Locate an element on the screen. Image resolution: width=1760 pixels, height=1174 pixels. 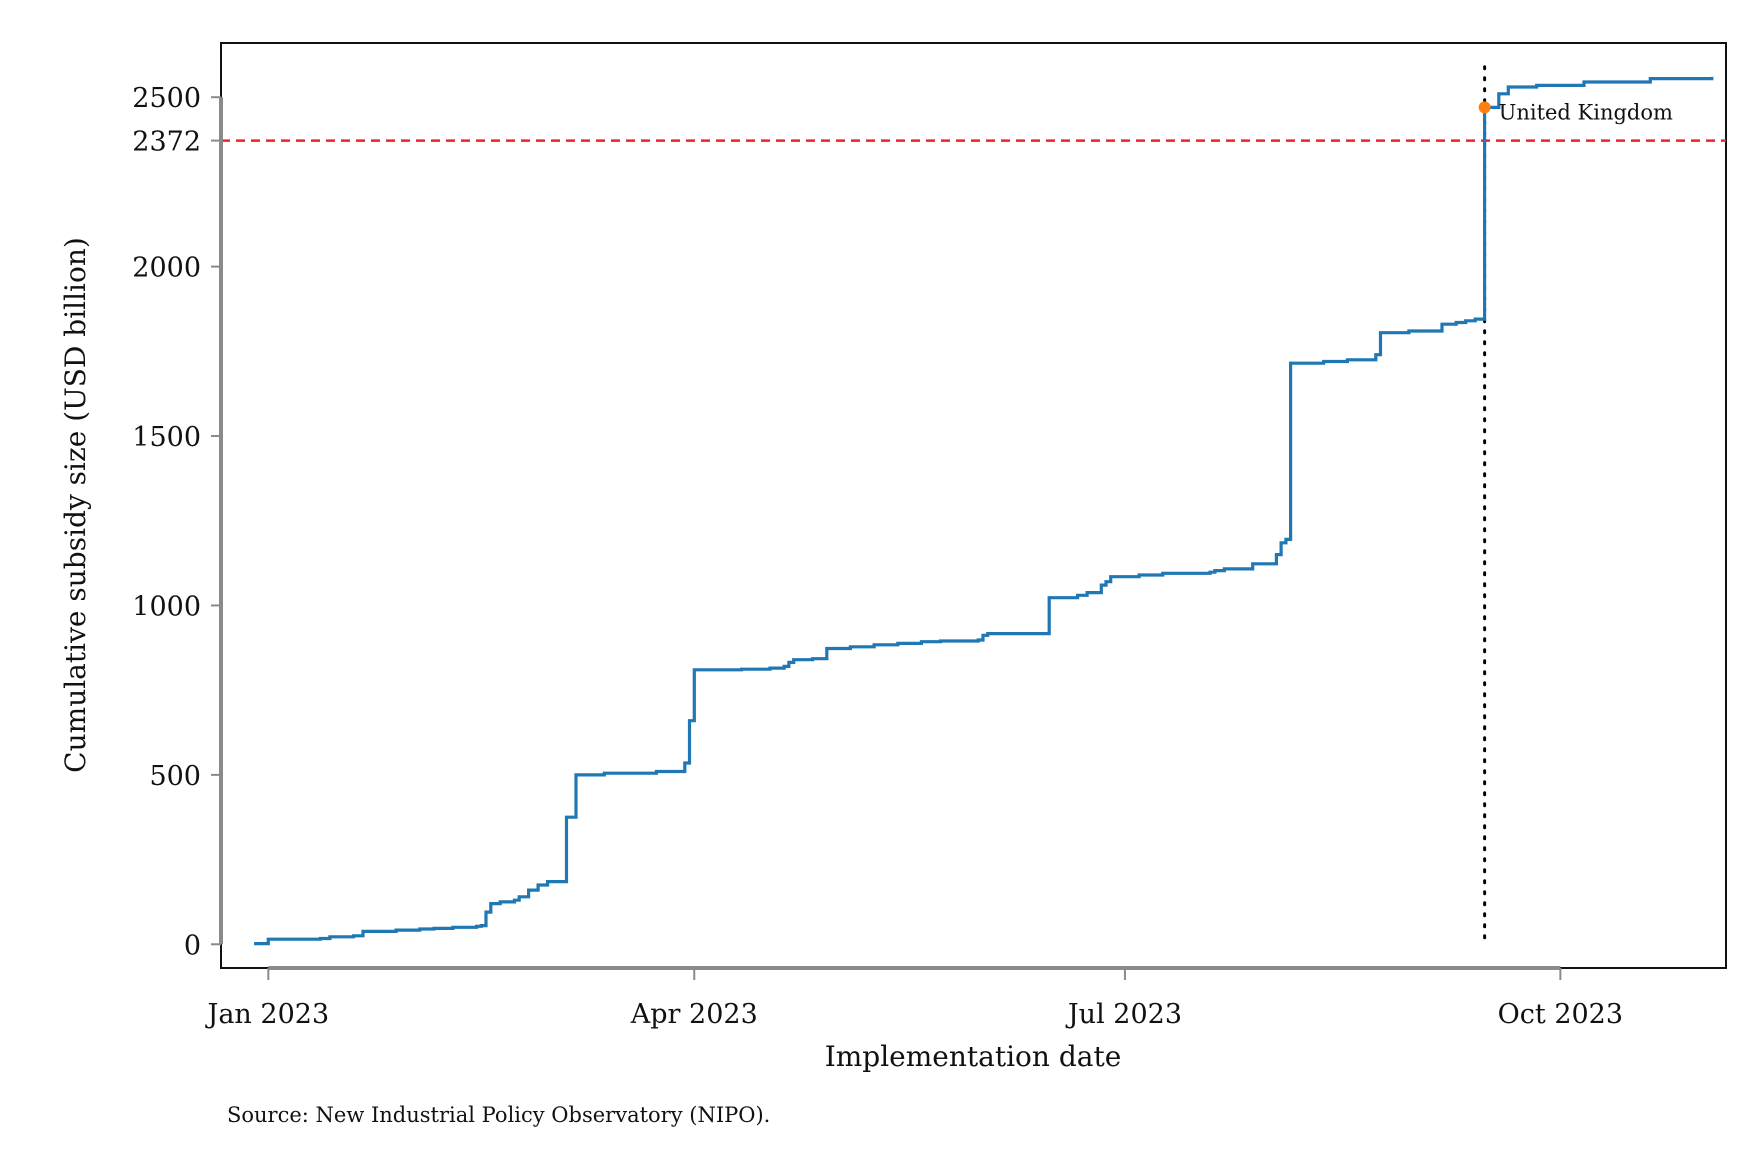
y-tick-label: 2000 is located at coordinates (166, 268).